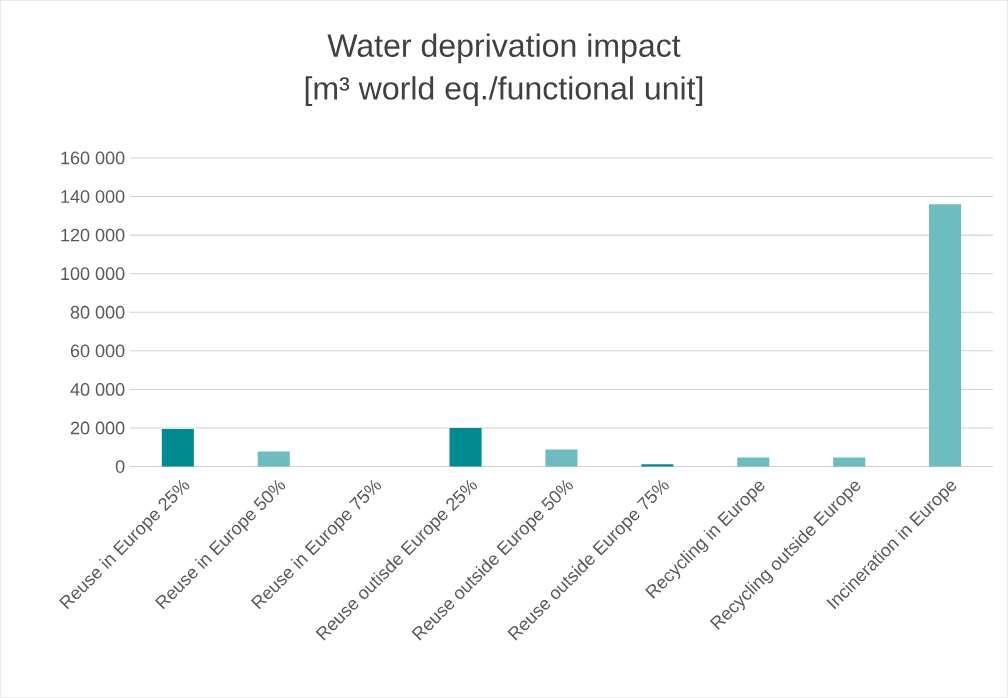 The height and width of the screenshot is (698, 1008). Describe the element at coordinates (93, 235) in the screenshot. I see `y-tick-label: 120 000` at that location.